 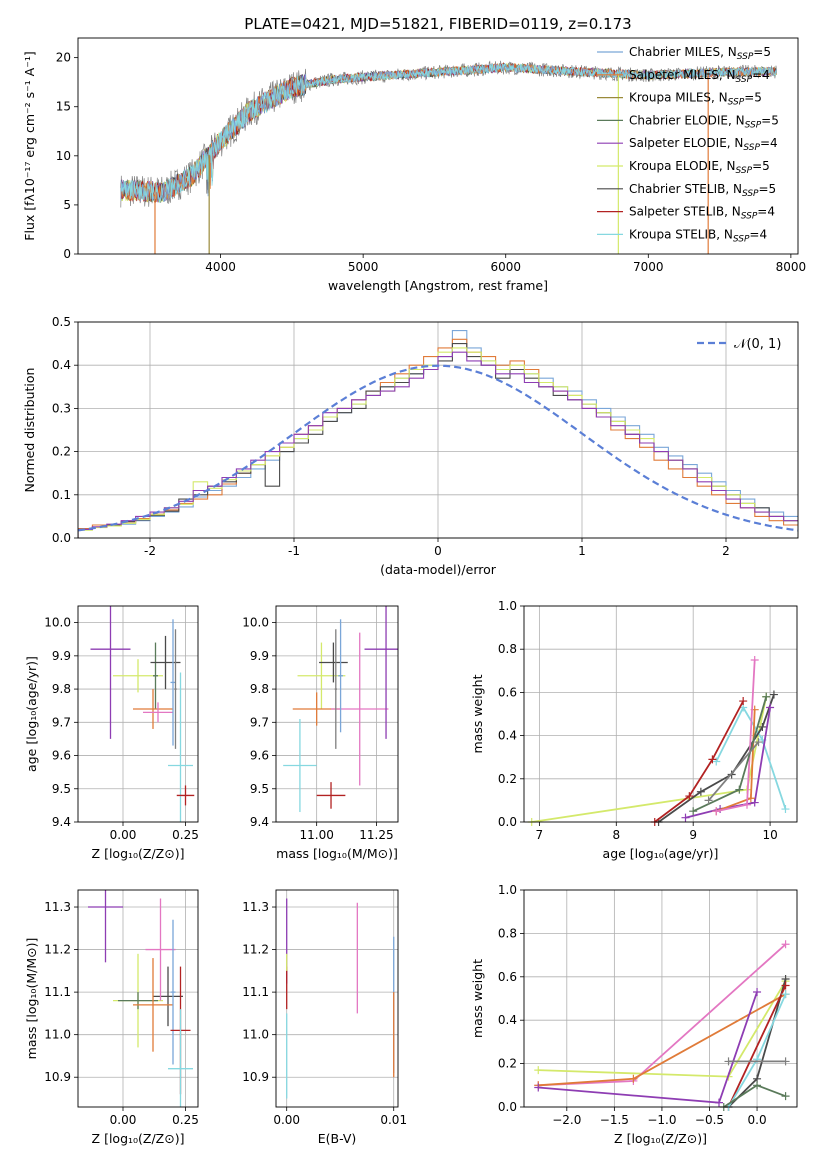 What do you see at coordinates (507, 649) in the screenshot?
I see `weight_vs_age-ytick-label: 0.8` at bounding box center [507, 649].